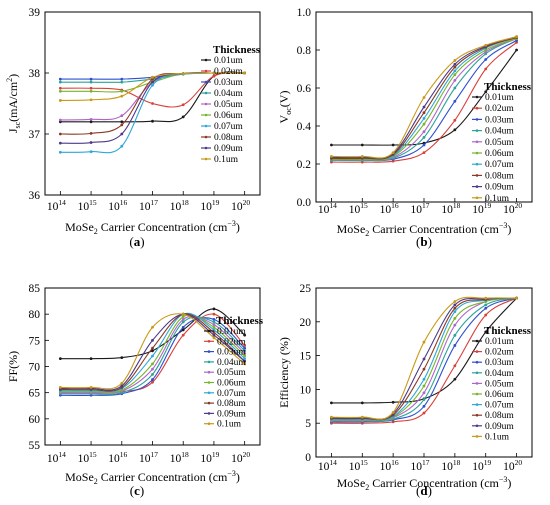  I want to click on legend-entry: 0.01um, so click(499, 98).